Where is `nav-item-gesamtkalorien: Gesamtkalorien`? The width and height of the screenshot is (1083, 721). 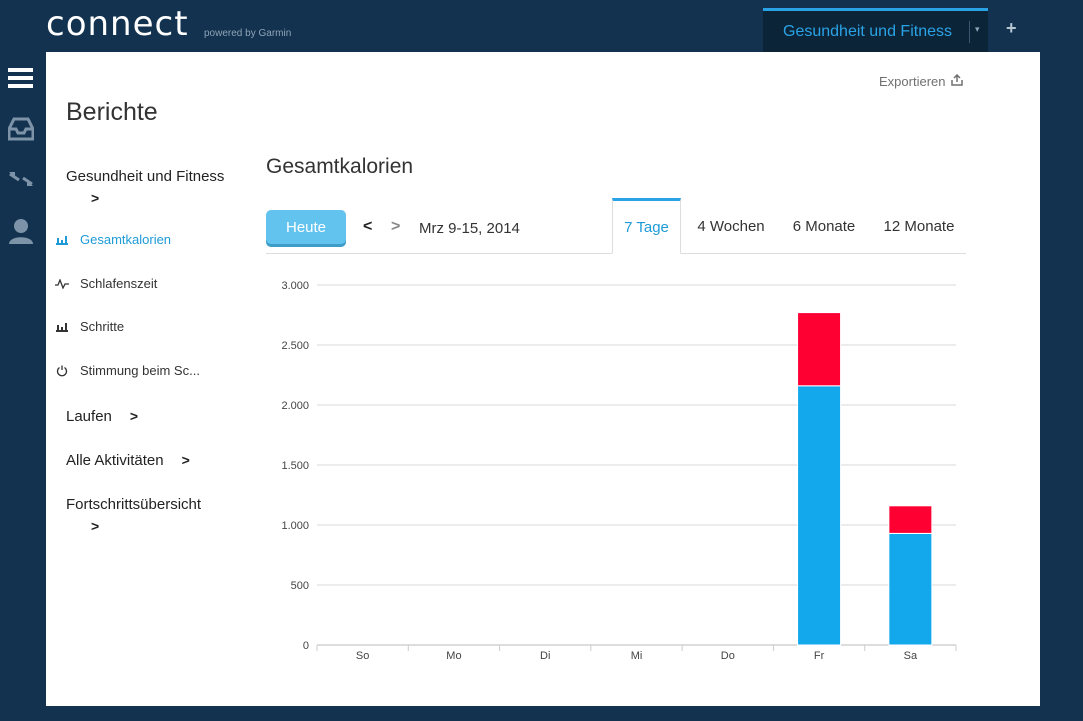 nav-item-gesamtkalorien: Gesamtkalorien is located at coordinates (112, 239).